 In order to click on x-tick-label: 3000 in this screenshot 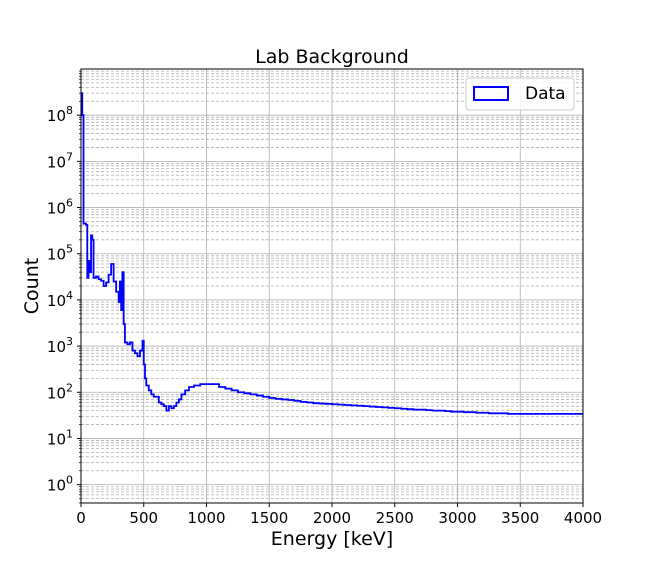, I will do `click(457, 518)`.